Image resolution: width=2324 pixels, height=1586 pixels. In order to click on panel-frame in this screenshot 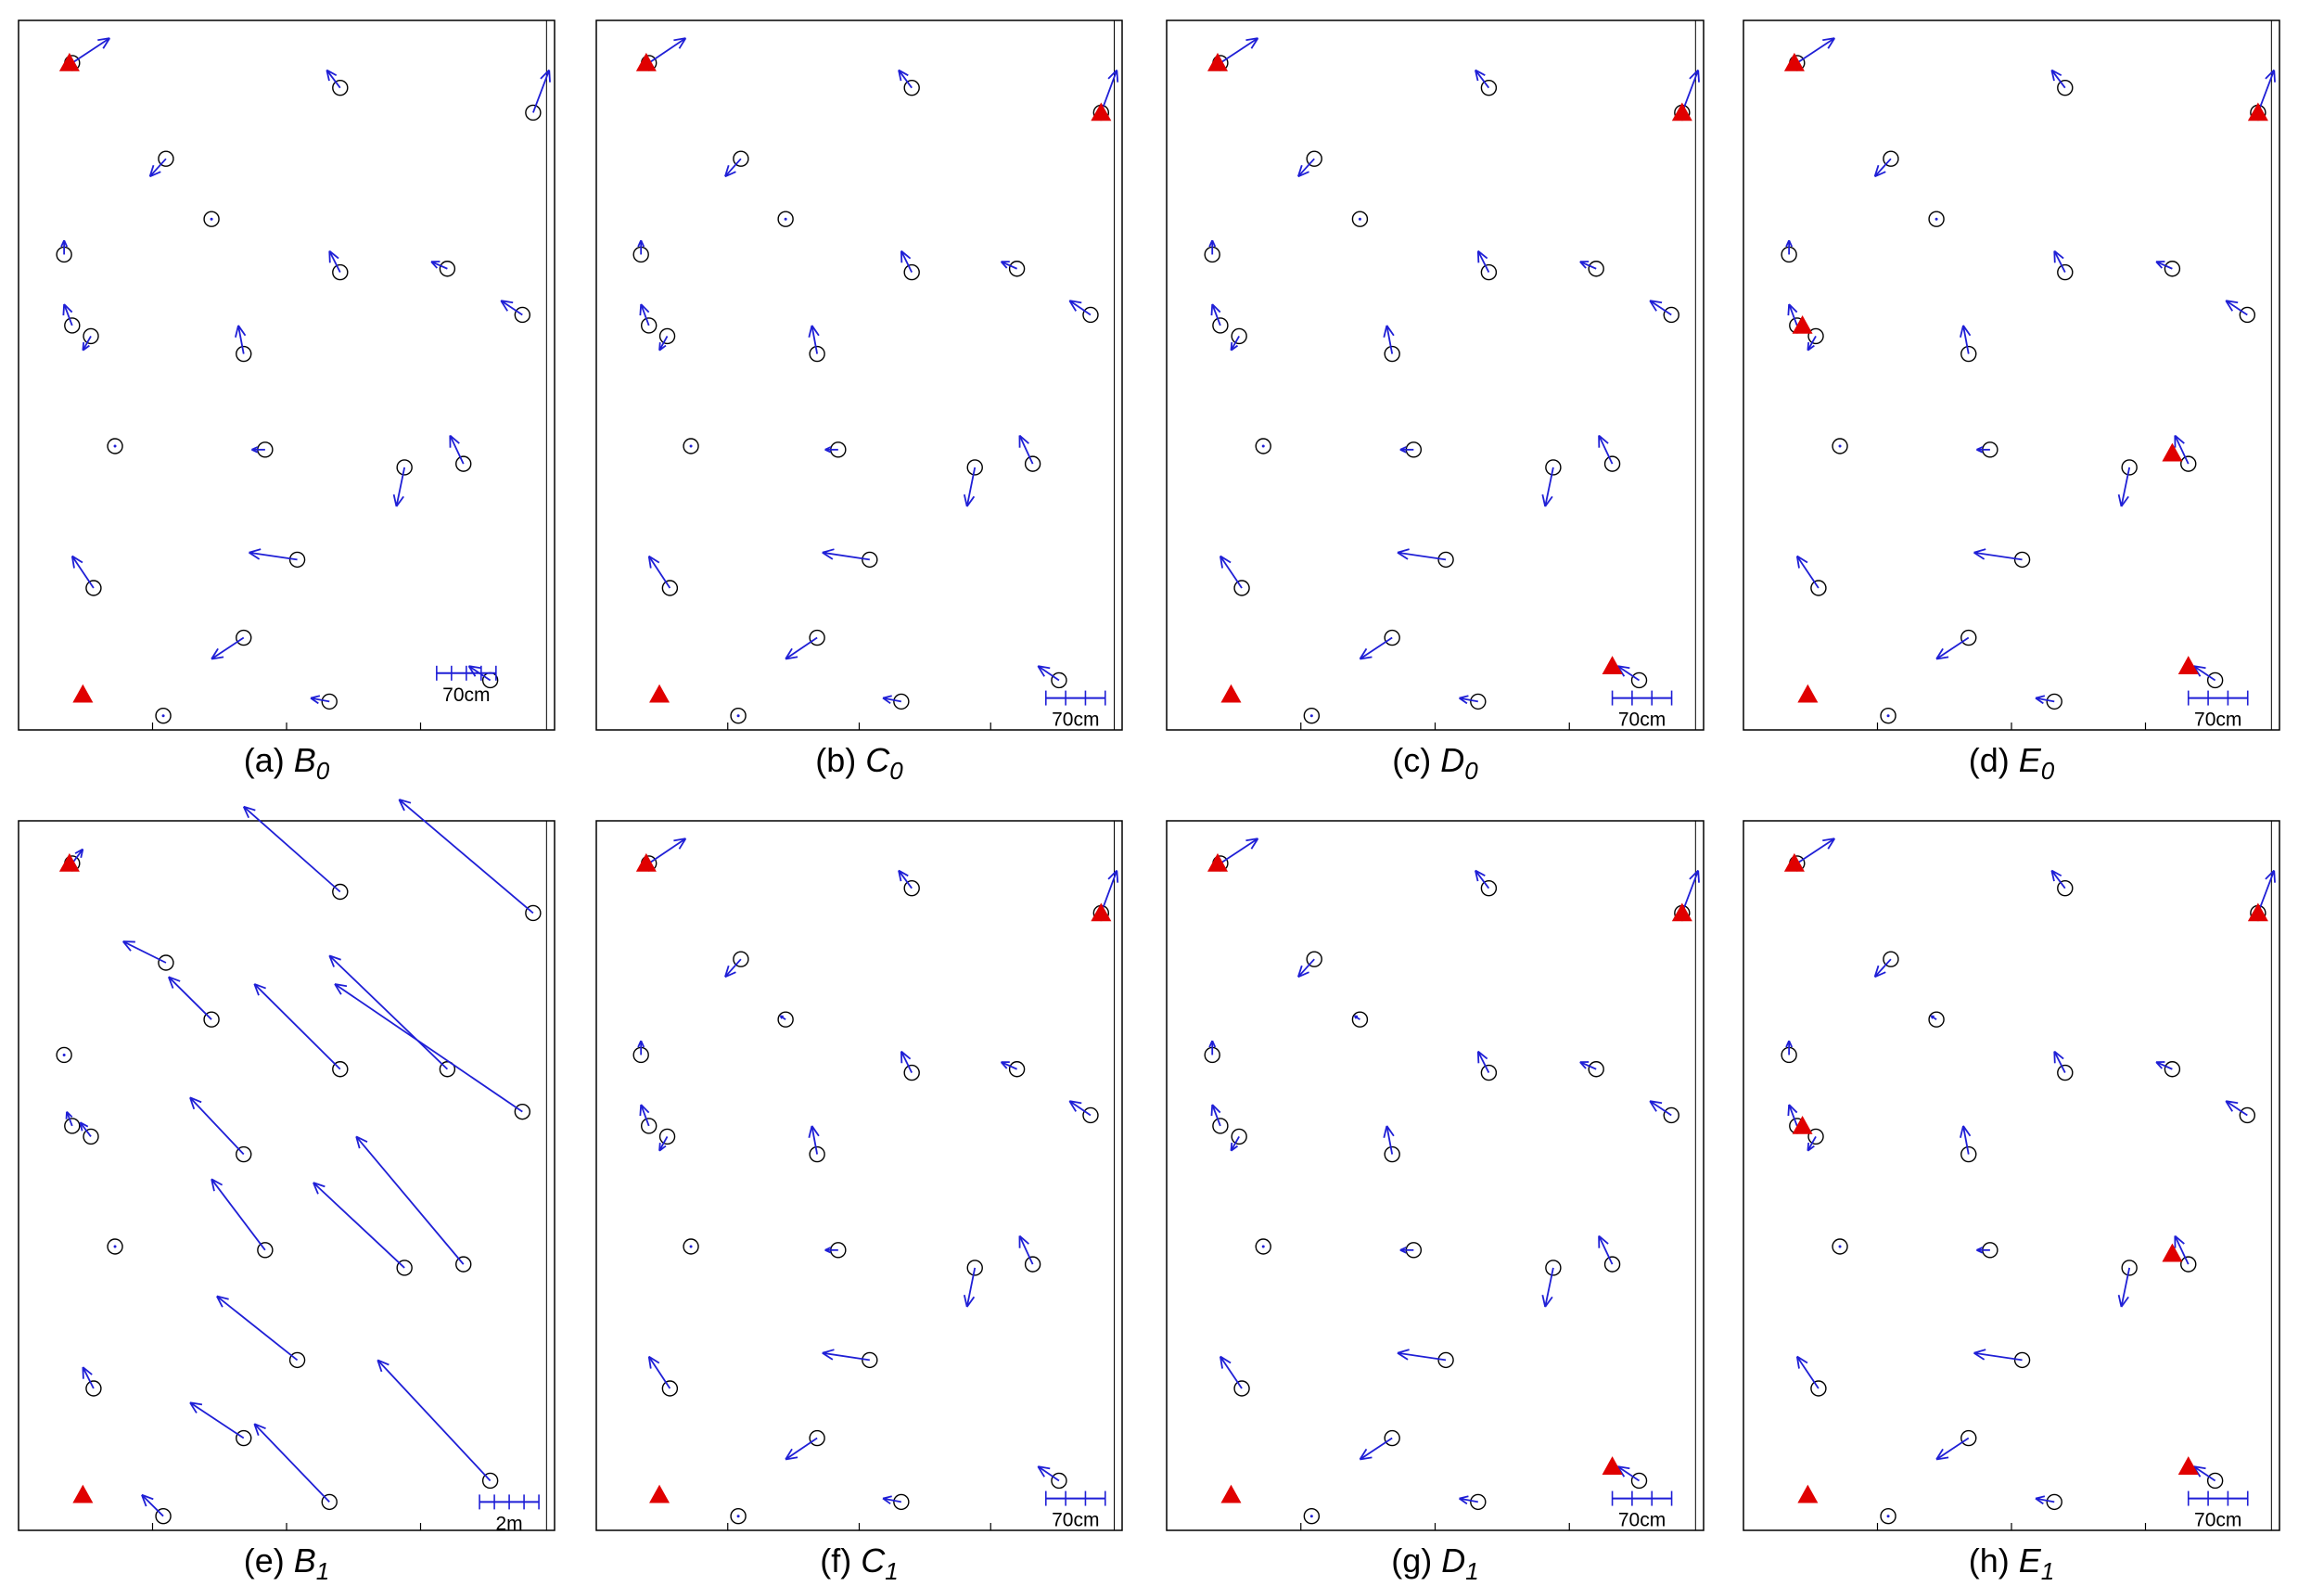, I will do `click(1435, 375)`.